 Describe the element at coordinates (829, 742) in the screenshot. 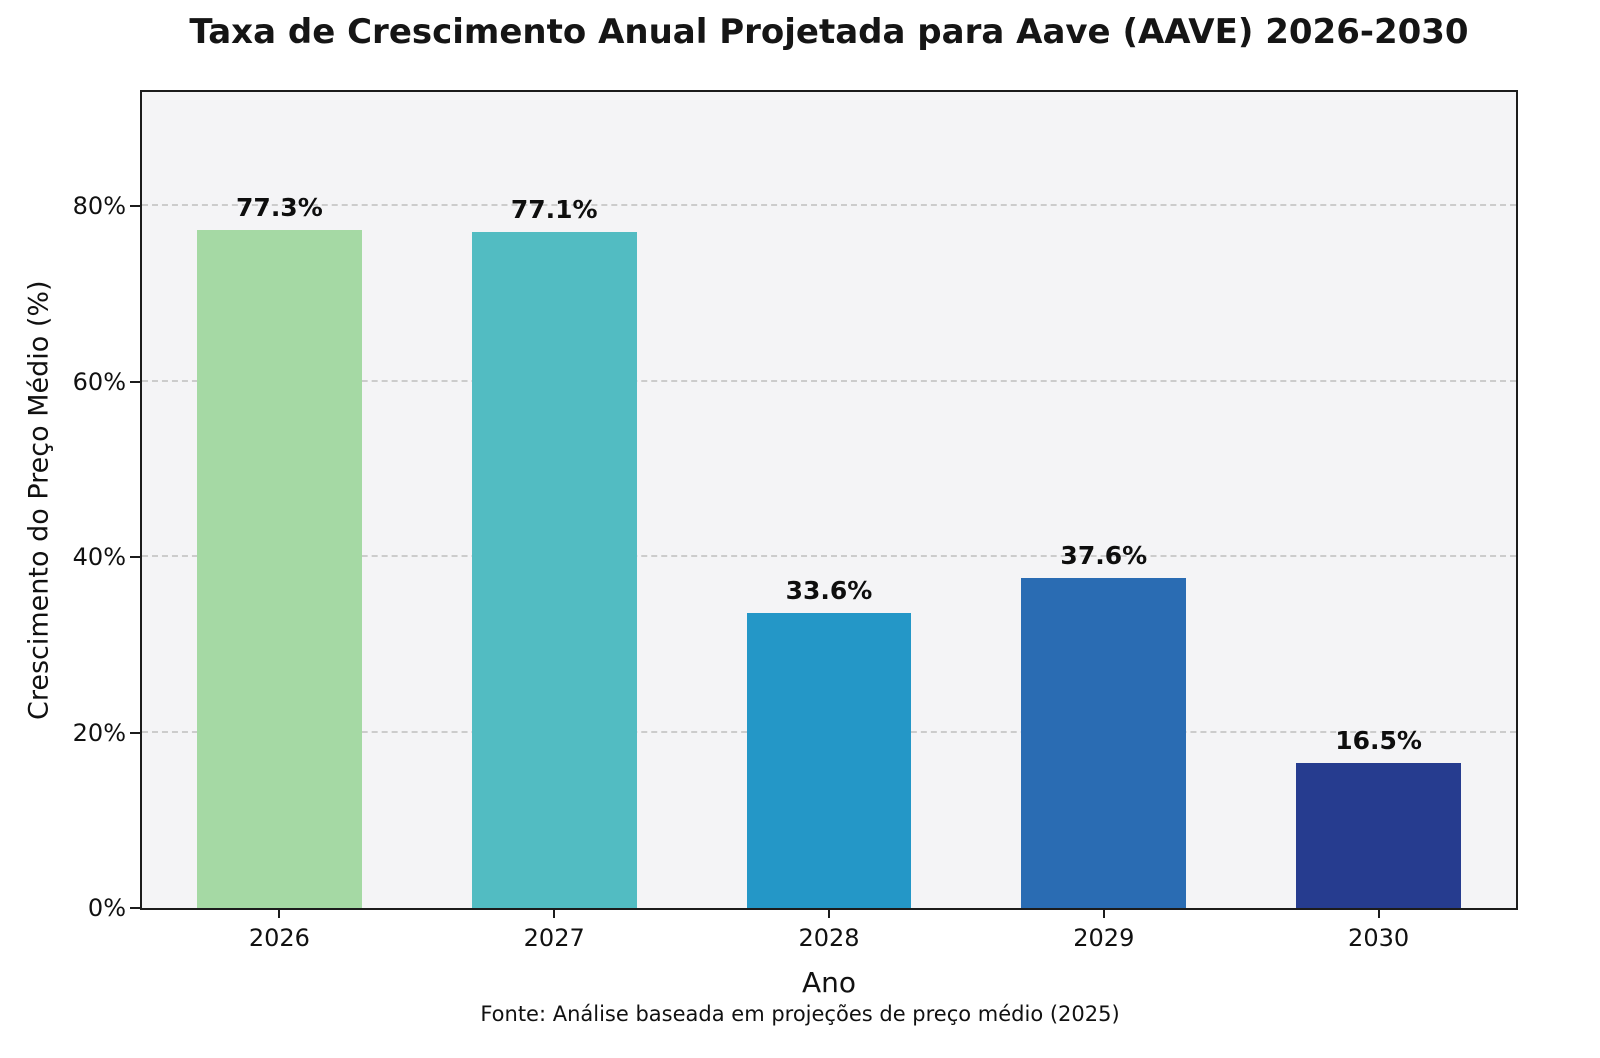

I see `bar-2028: 33.6%` at that location.